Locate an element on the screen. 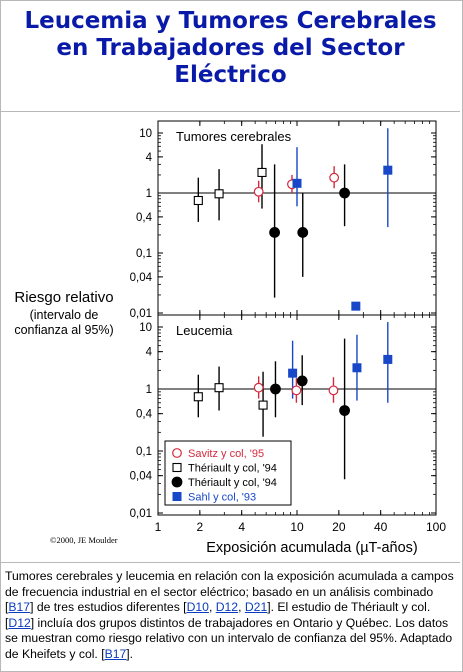 This screenshot has width=463, height=672. panel-label: Leucemia is located at coordinates (204, 330).